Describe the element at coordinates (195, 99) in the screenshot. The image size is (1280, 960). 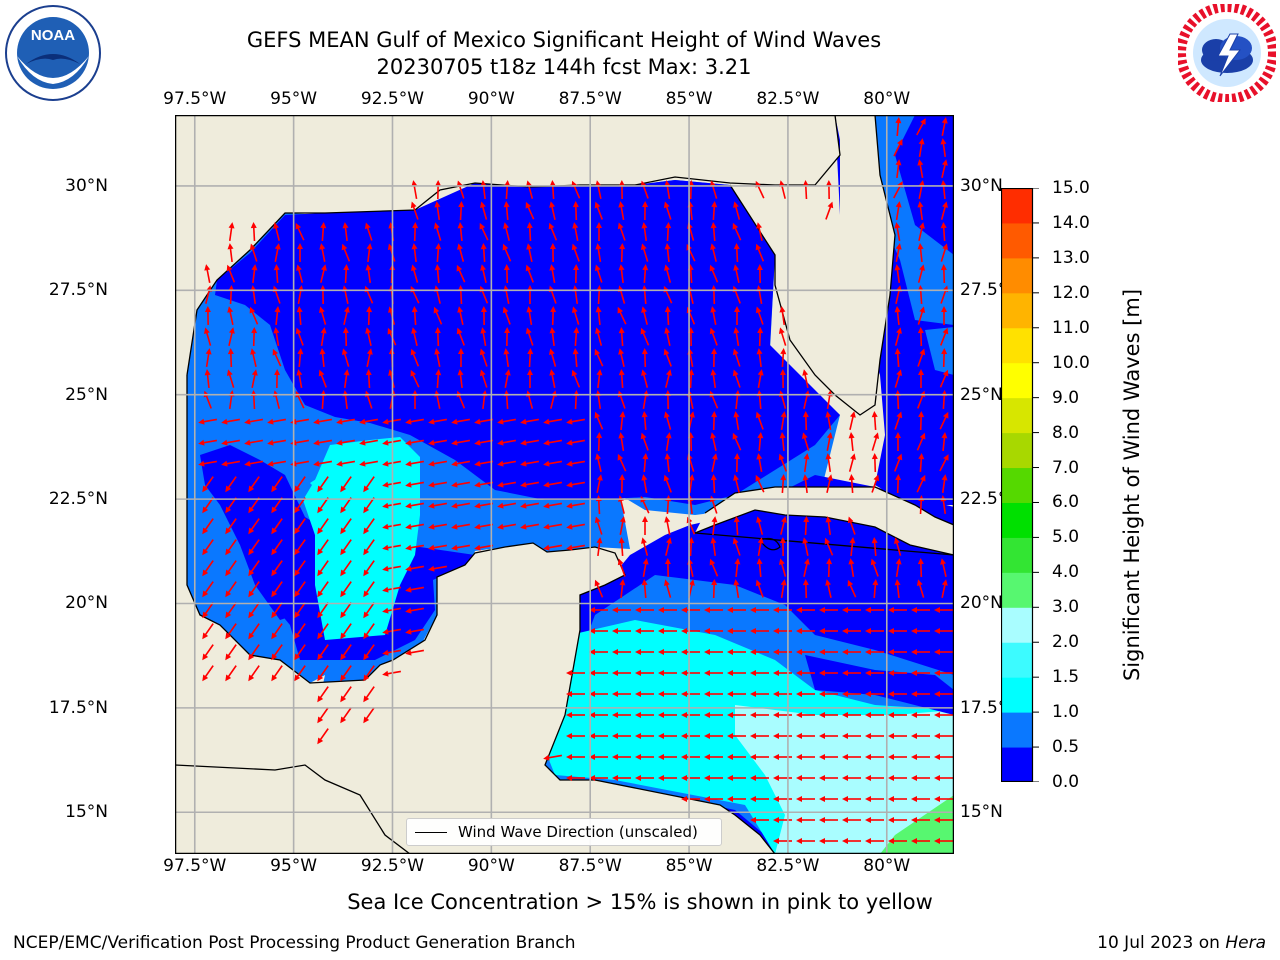
I see `lon-label-top: 97.5°W` at that location.